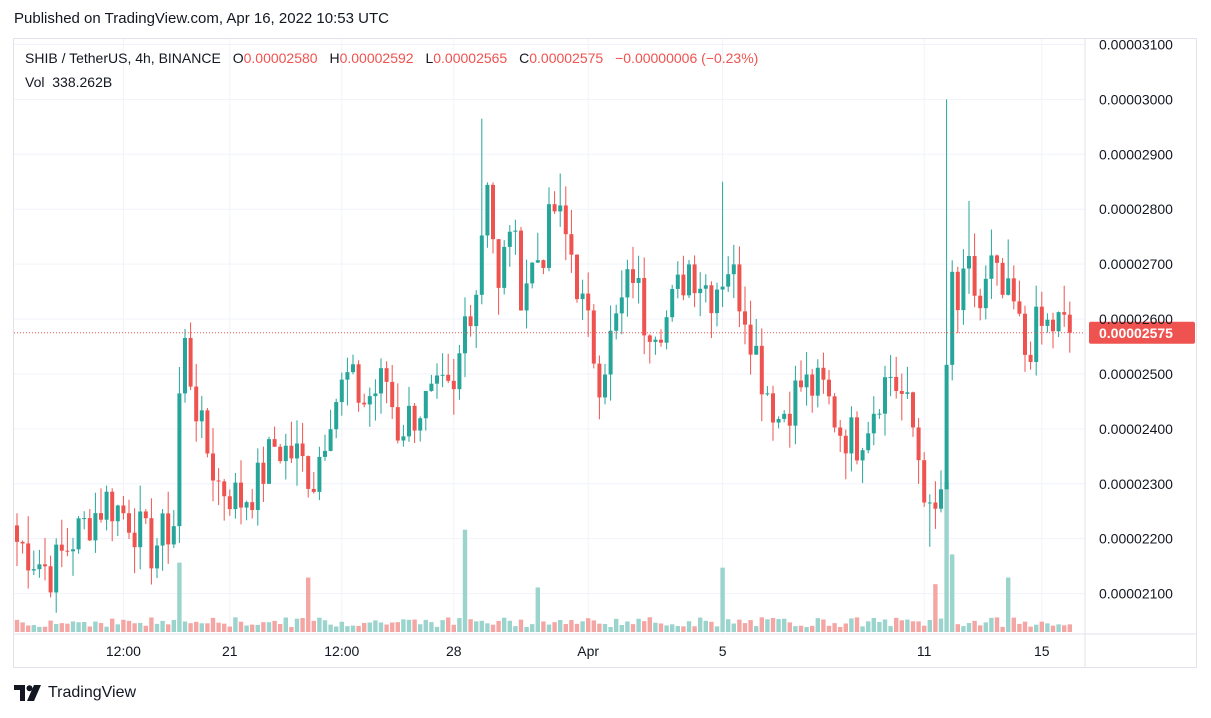 The image size is (1211, 718). Describe the element at coordinates (1136, 209) in the screenshot. I see `price-tick-label: 0.00002800` at that location.